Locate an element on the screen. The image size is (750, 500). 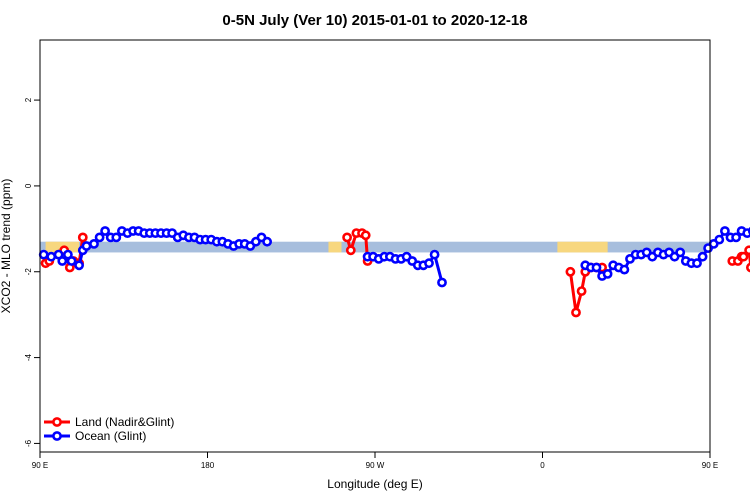
ocean-band is located at coordinates (375, 247).